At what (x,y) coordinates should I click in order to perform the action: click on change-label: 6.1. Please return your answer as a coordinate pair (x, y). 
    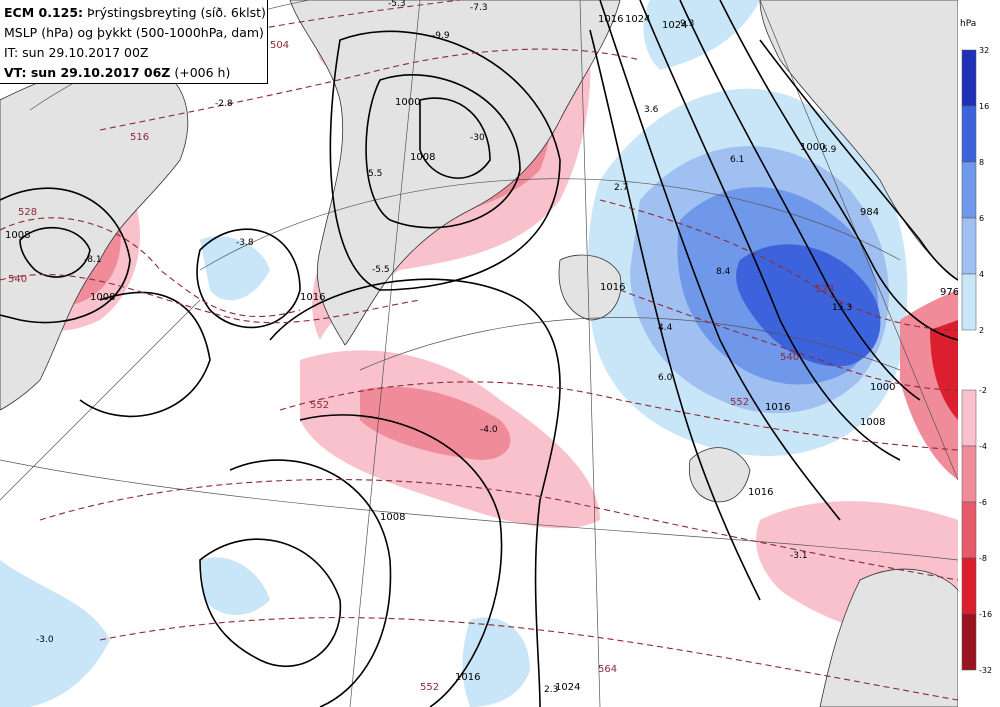
    Looking at the image, I should click on (737, 160).